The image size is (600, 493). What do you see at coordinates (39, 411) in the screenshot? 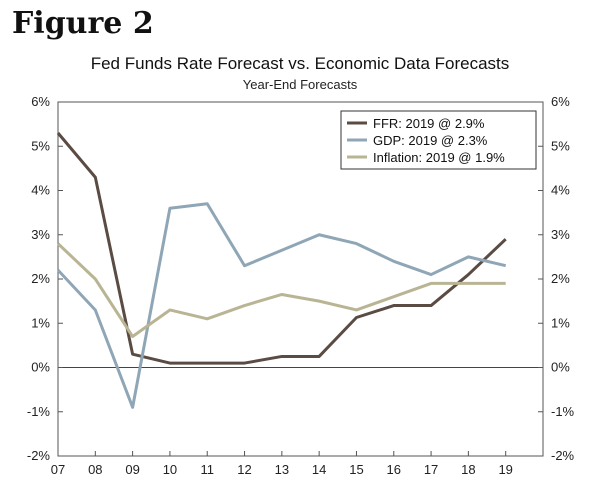
I see `y-tick-label-left: -1%` at bounding box center [39, 411].